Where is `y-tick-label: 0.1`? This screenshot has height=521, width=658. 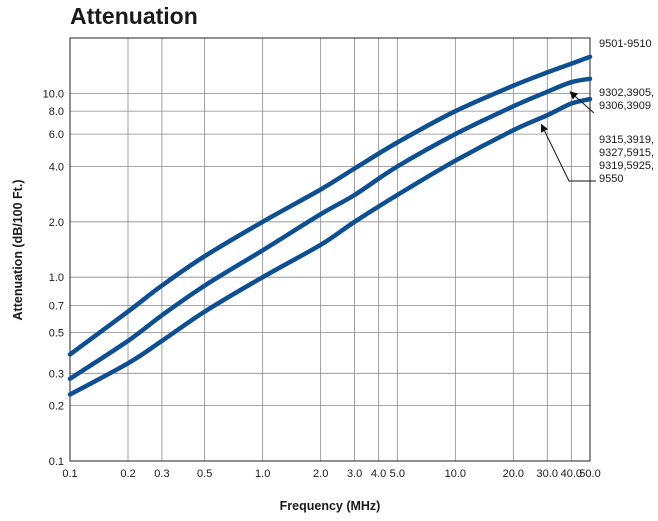 y-tick-label: 0.1 is located at coordinates (56, 462).